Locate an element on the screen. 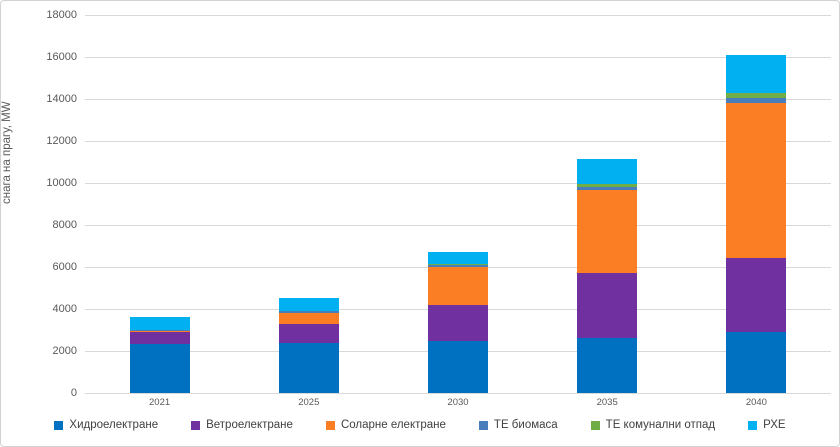 The width and height of the screenshot is (840, 447). x-tick-label: 2040 is located at coordinates (756, 402).